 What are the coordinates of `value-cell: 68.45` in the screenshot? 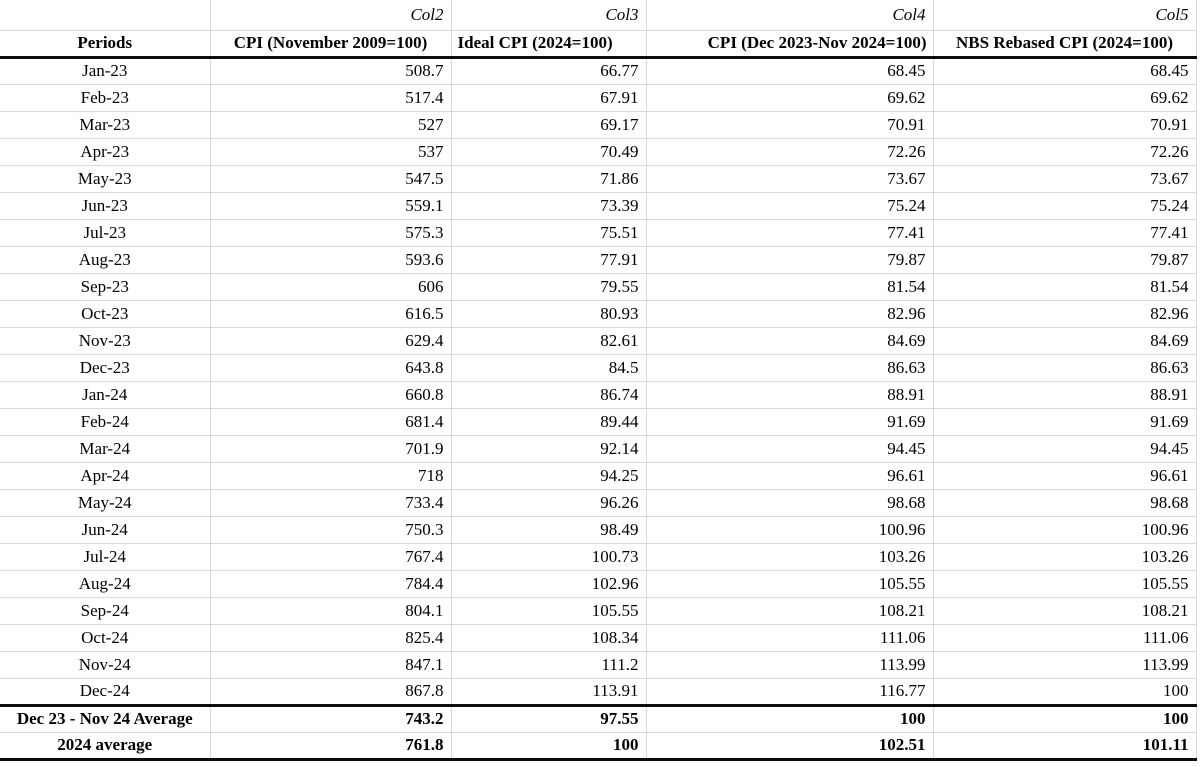 It's located at (789, 70).